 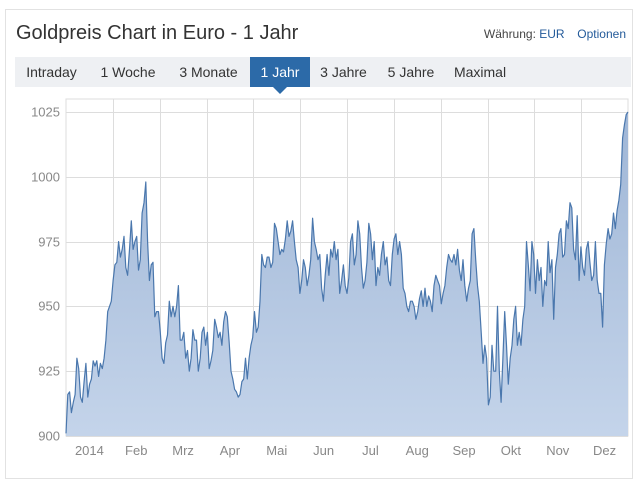 What do you see at coordinates (128, 72) in the screenshot?
I see `tab-1-woche: 1 Woche` at bounding box center [128, 72].